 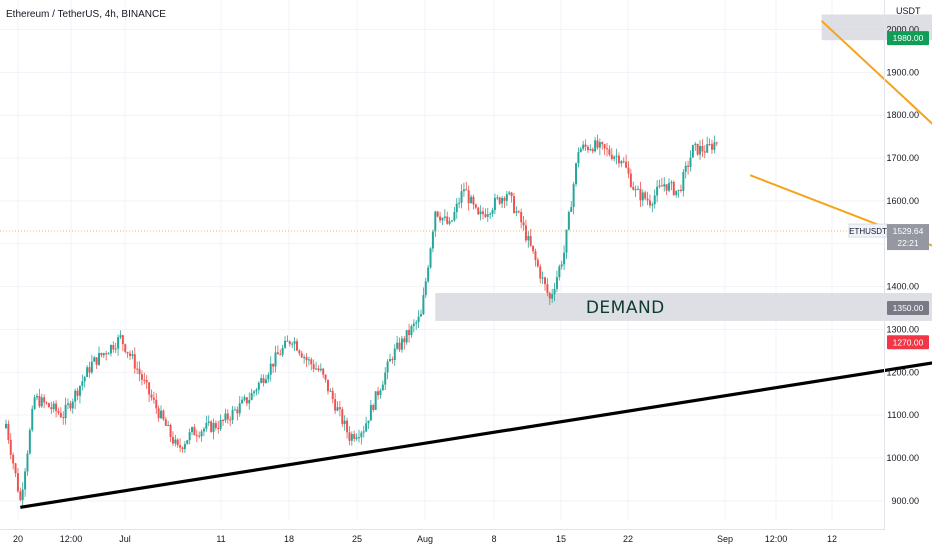 I want to click on x-tick-label: Jul, so click(x=125, y=539).